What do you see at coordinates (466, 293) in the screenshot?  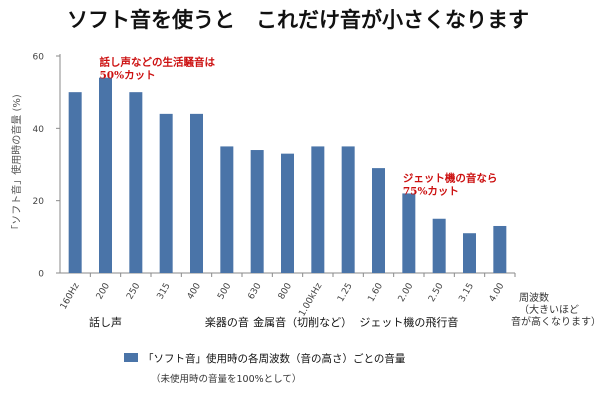 I see `x-tick-label: 3.15` at bounding box center [466, 293].